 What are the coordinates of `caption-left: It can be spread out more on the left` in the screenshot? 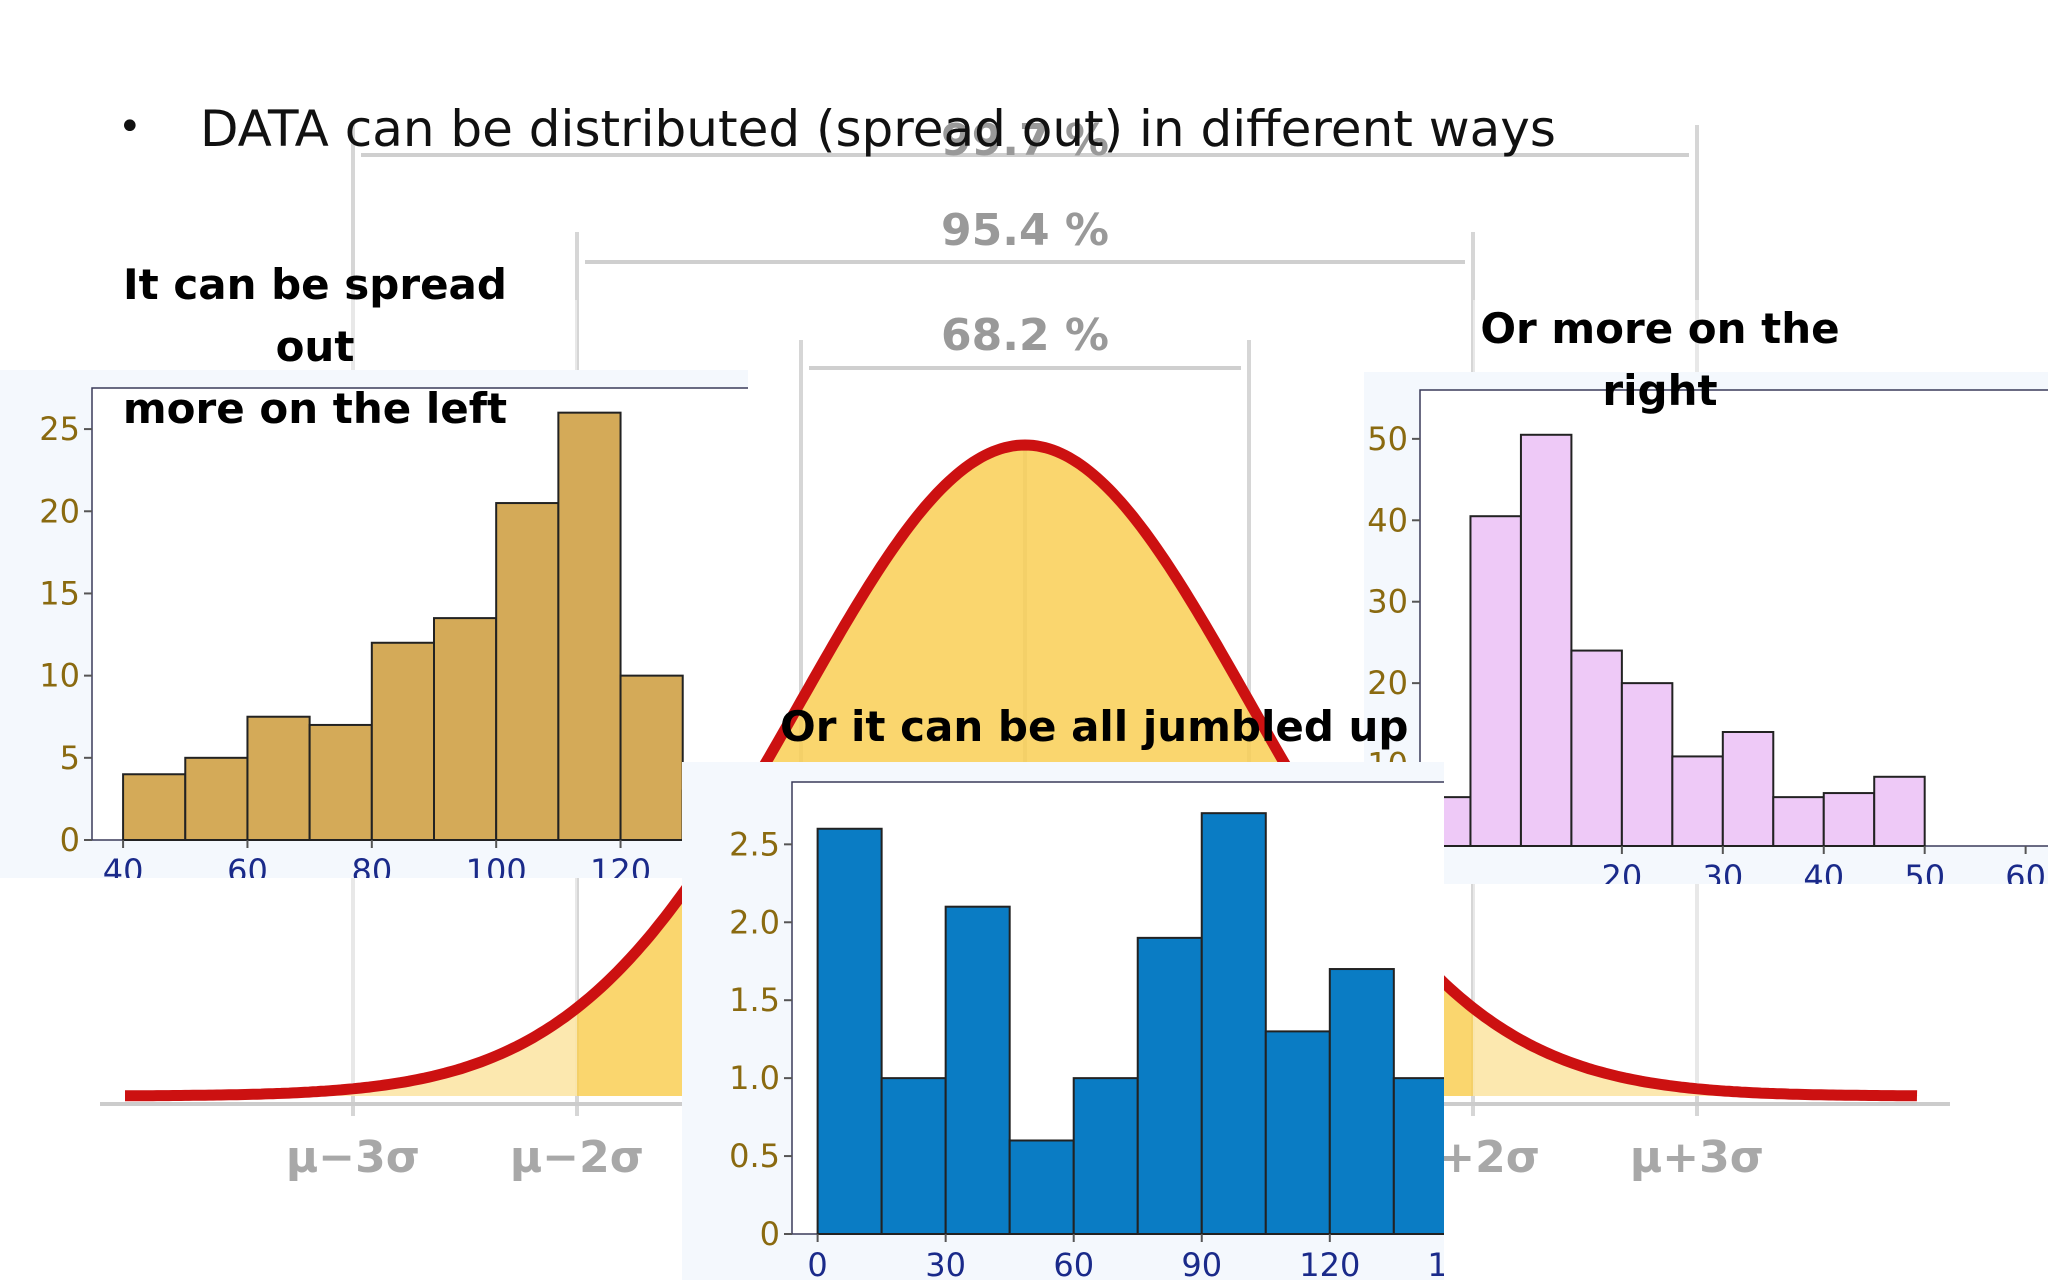 It's located at (315, 346).